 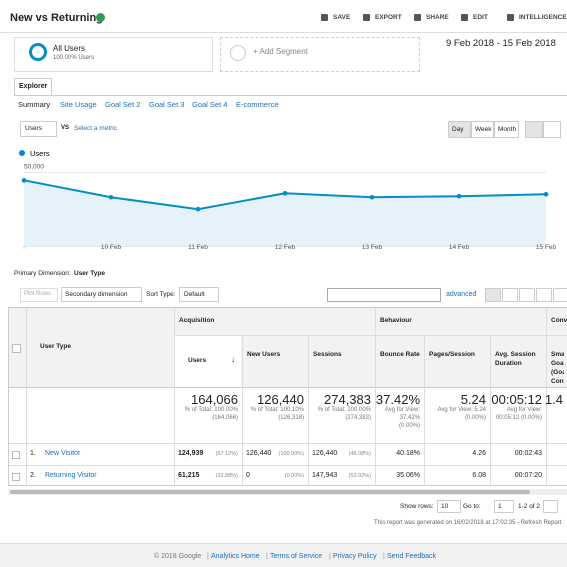 I want to click on segment-detail: 100.00% Users, so click(x=74, y=58).